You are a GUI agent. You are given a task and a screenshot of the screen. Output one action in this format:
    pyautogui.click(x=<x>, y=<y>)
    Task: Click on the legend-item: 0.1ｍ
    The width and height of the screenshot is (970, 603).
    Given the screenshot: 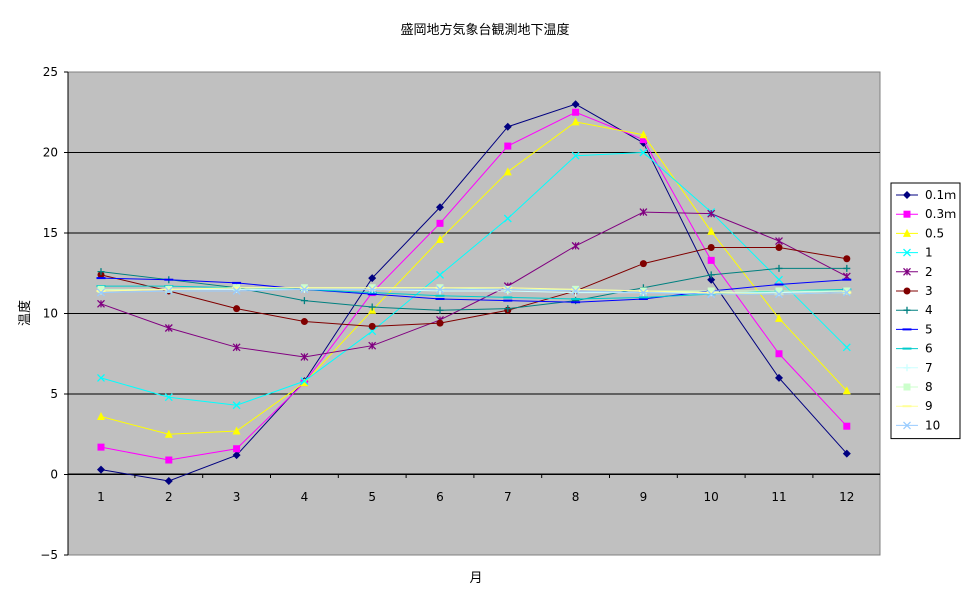 What is the action you would take?
    pyautogui.click(x=926, y=195)
    